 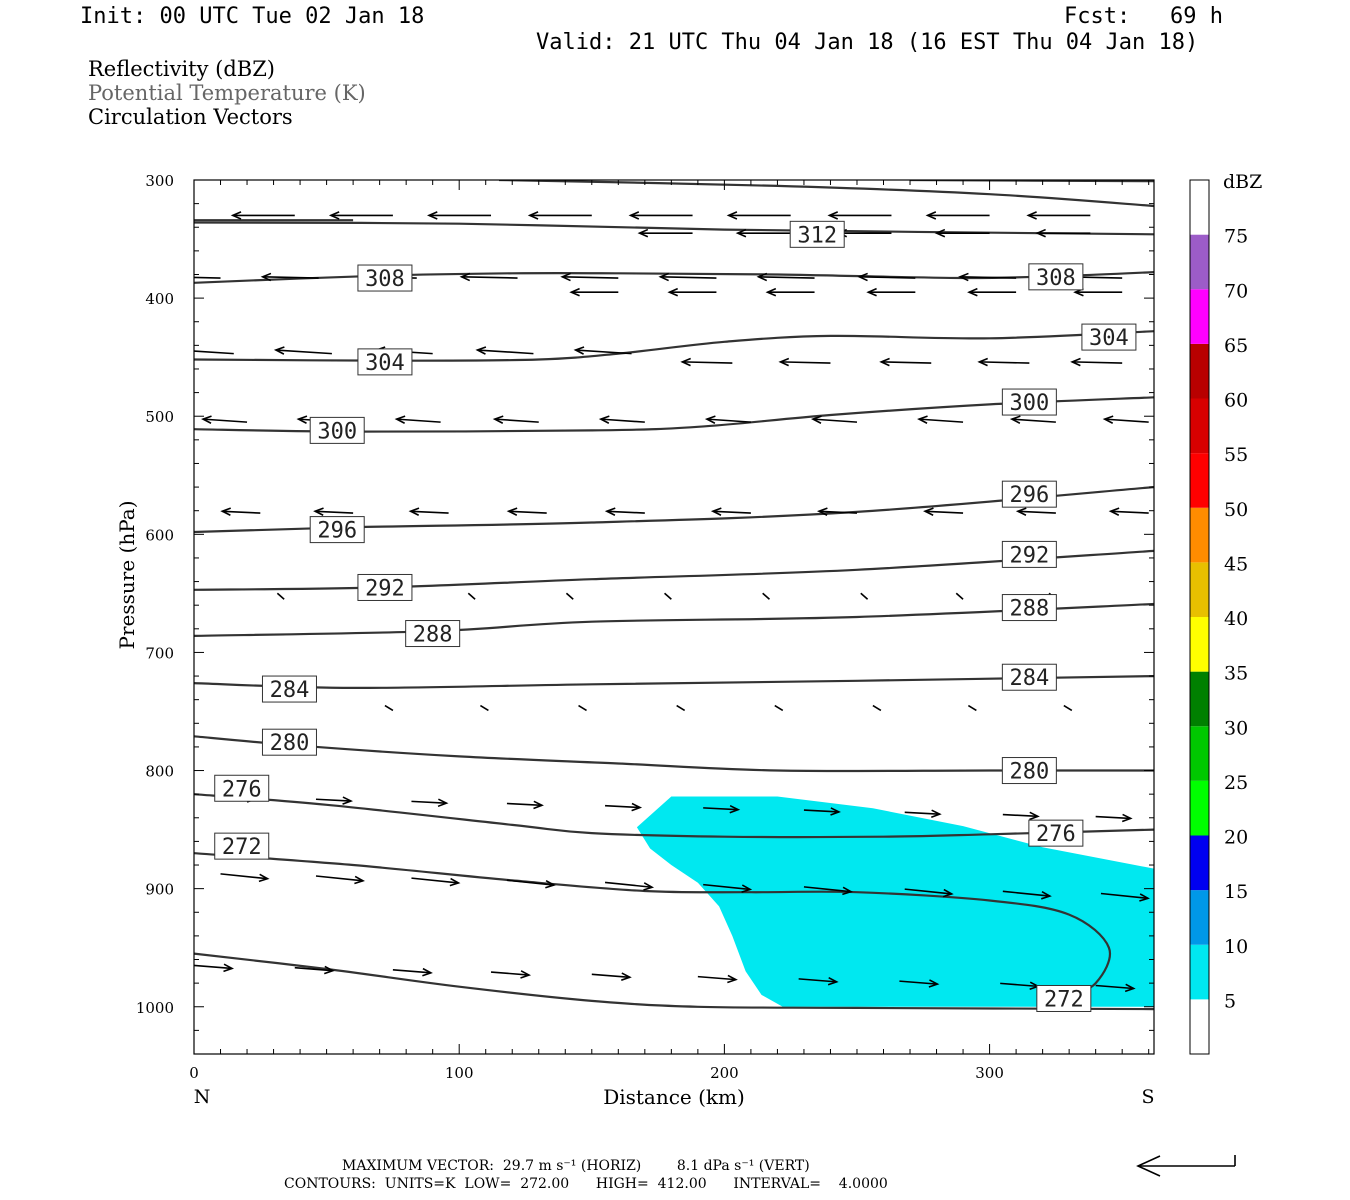 What do you see at coordinates (1230, 1001) in the screenshot?
I see `colorbar-level-label: 5` at bounding box center [1230, 1001].